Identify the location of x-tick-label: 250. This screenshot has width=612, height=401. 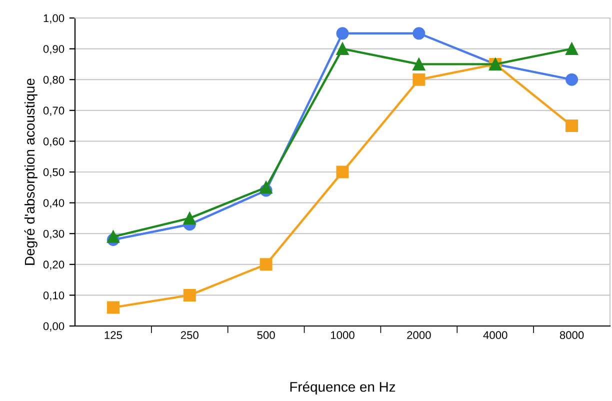
(189, 335).